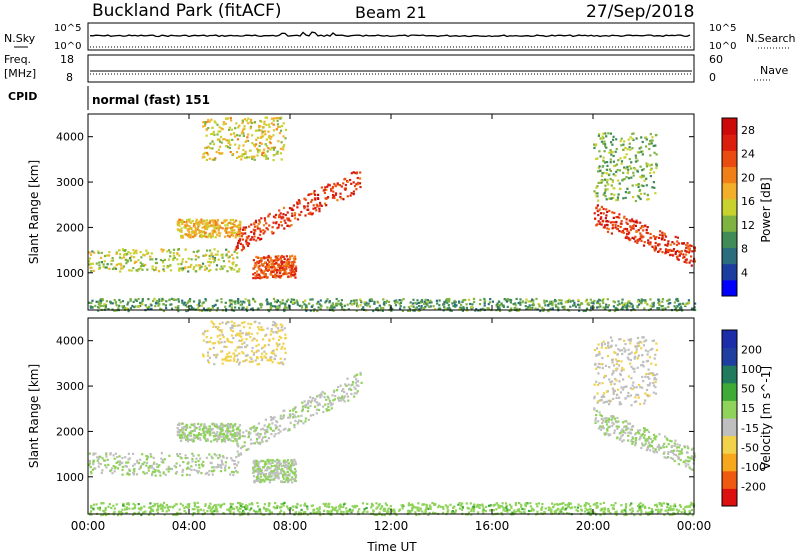 The height and width of the screenshot is (554, 800). Describe the element at coordinates (70, 137) in the screenshot. I see `y-tick-label: 4000` at that location.